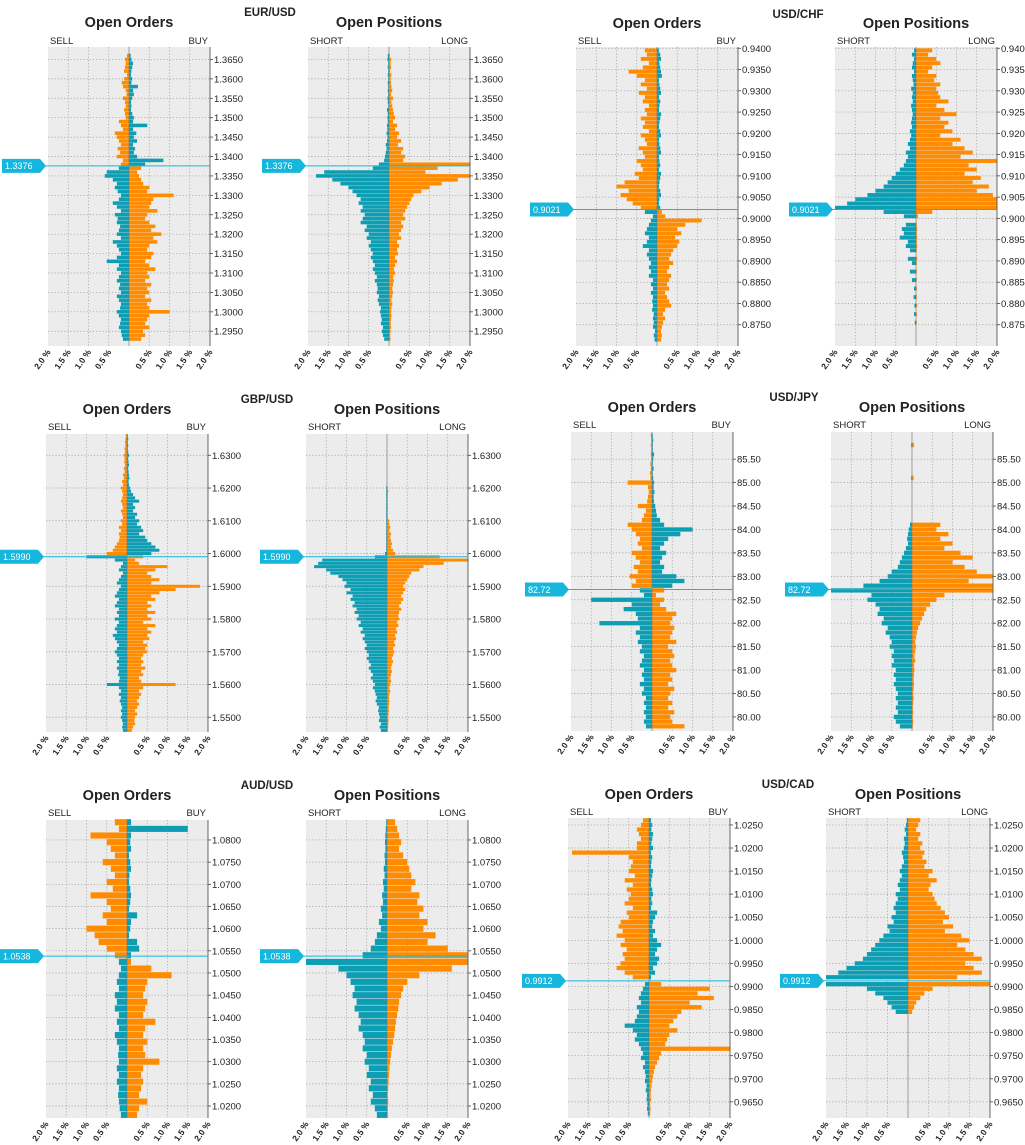 The height and width of the screenshot is (1145, 1025). What do you see at coordinates (228, 312) in the screenshot?
I see `price-tick-label: 1.3000` at bounding box center [228, 312].